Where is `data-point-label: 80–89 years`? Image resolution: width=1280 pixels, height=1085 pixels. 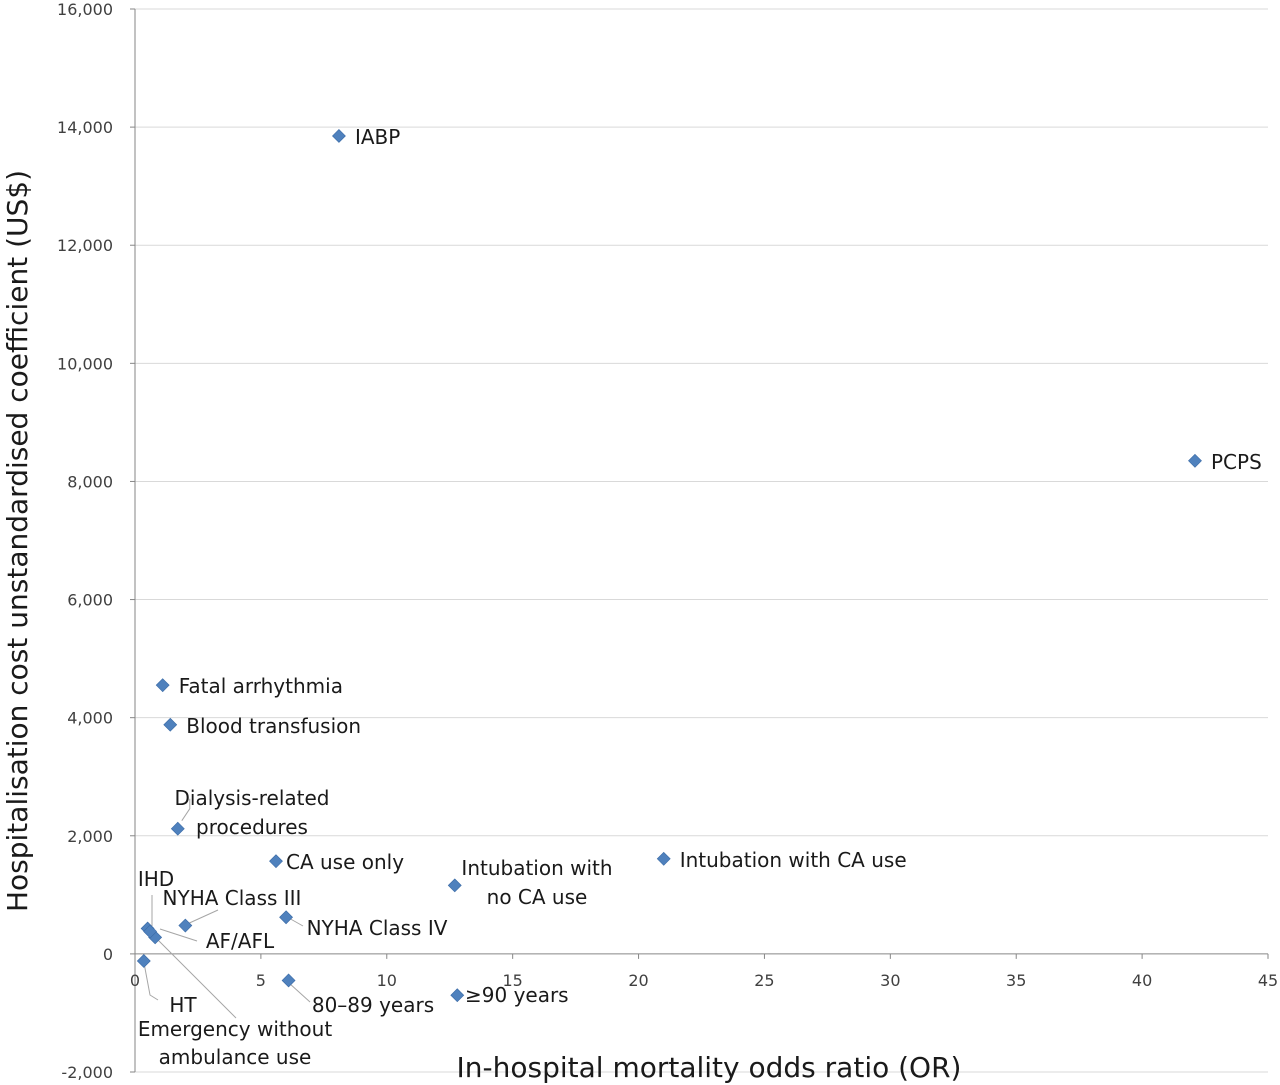 data-point-label: 80–89 years is located at coordinates (373, 1005).